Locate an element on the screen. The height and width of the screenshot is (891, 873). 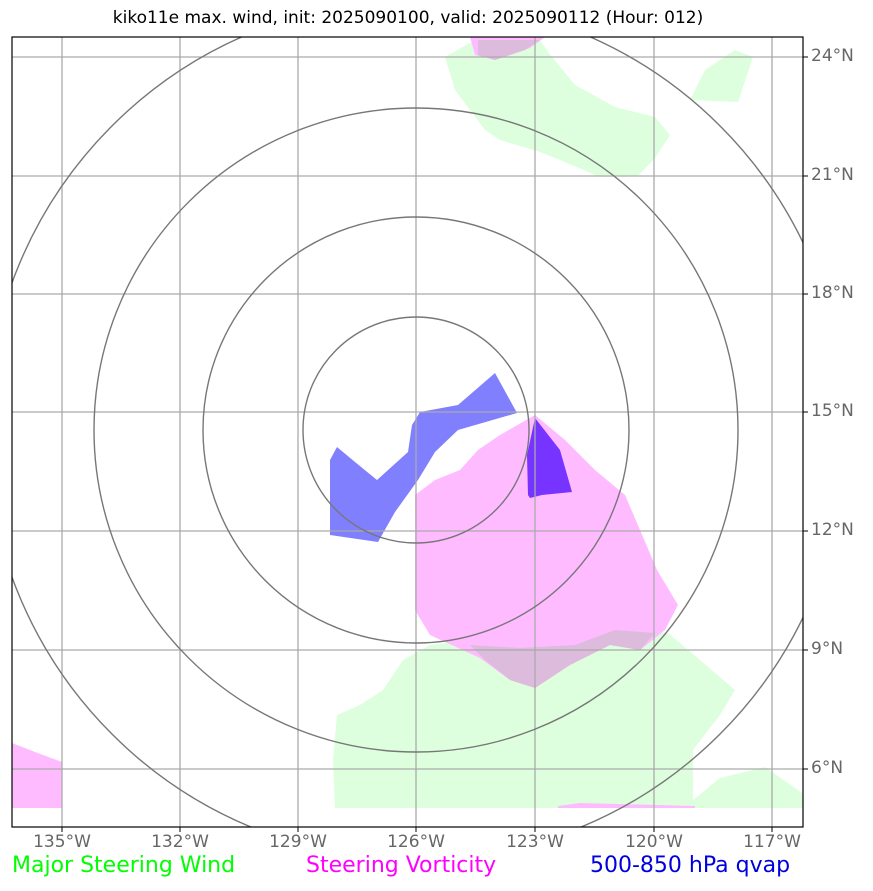
vorticity-wind-overlap-top is located at coordinates (509, 50).